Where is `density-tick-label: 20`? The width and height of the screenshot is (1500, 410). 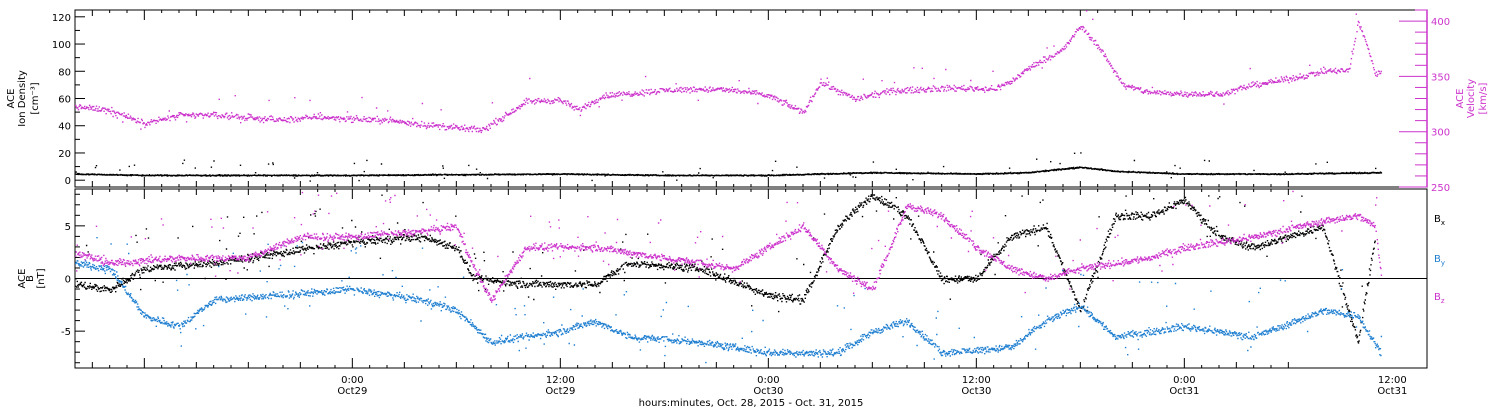
density-tick-label: 20 is located at coordinates (64, 154).